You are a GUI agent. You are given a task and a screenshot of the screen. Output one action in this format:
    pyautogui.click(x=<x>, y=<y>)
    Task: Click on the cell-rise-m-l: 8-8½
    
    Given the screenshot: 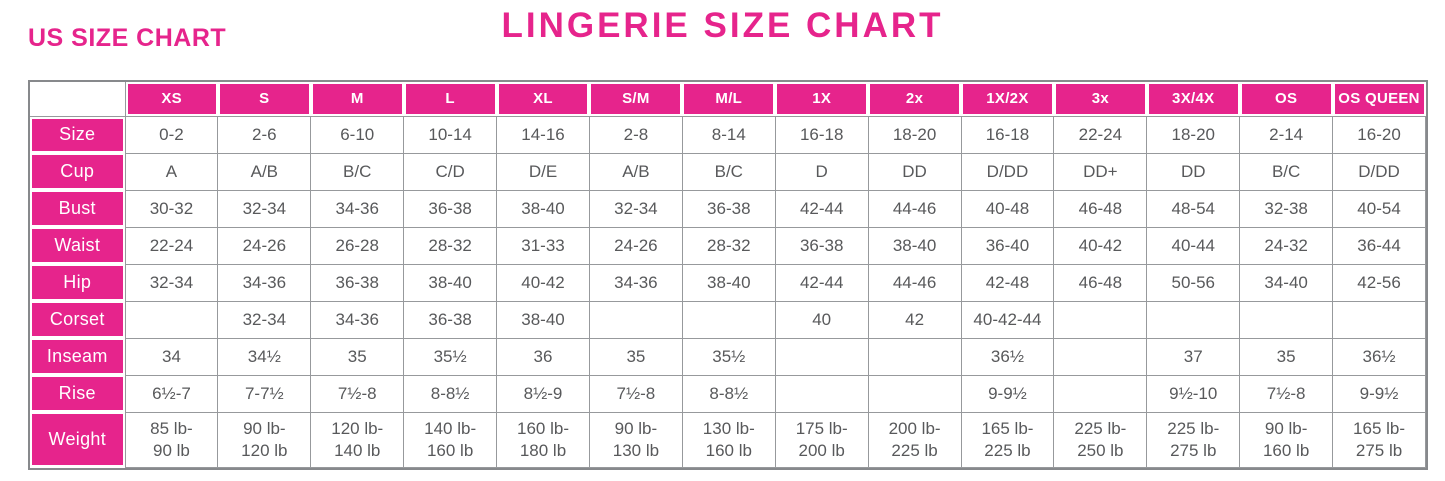 What is the action you would take?
    pyautogui.click(x=728, y=393)
    